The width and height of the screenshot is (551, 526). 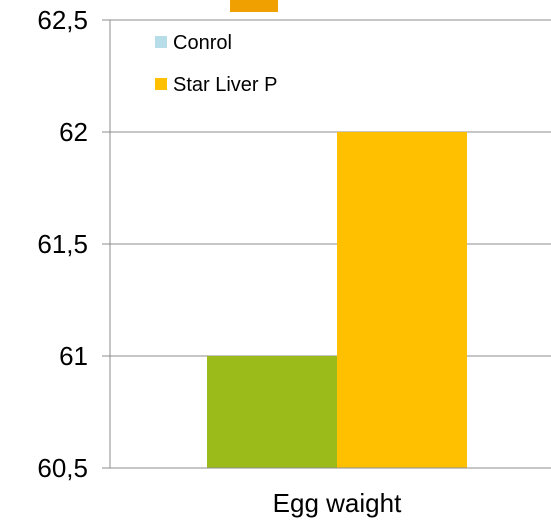 I want to click on legend-label: Conrol, so click(x=202, y=43).